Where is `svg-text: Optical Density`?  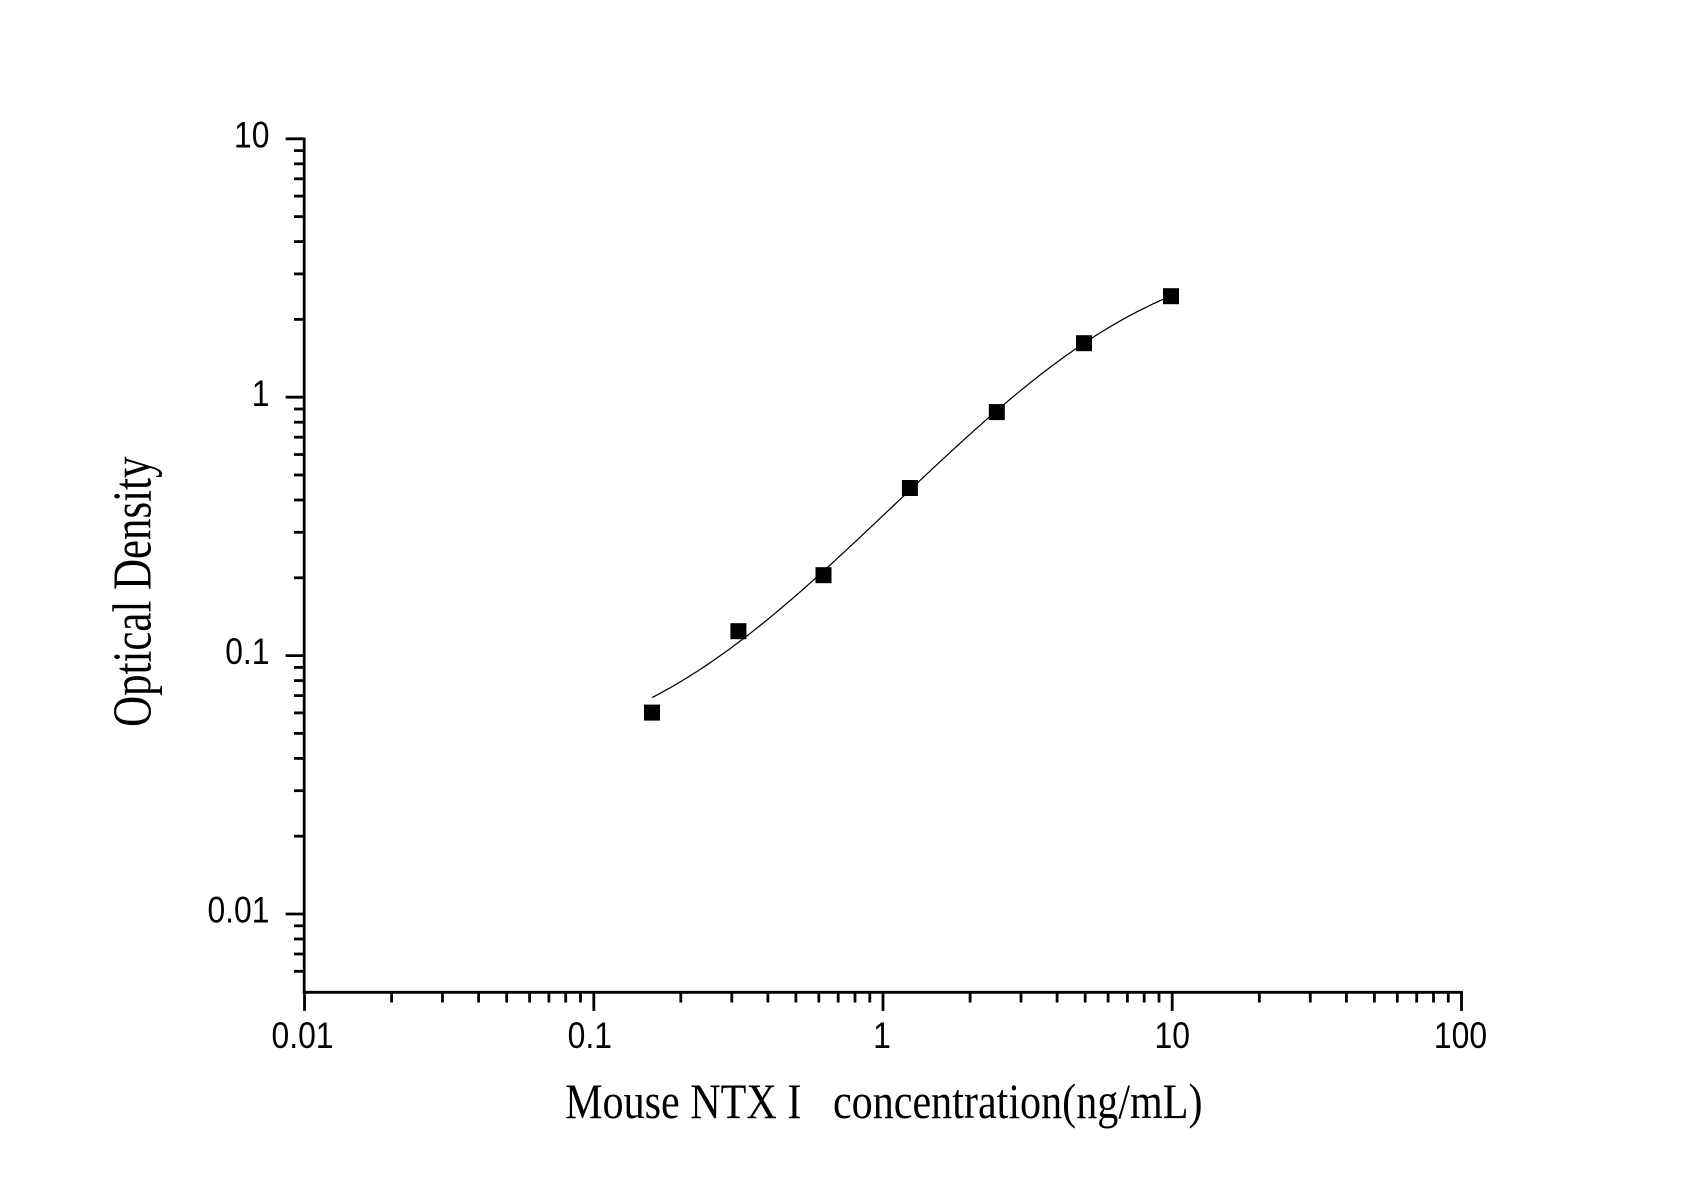 svg-text: Optical Density is located at coordinates (132, 591).